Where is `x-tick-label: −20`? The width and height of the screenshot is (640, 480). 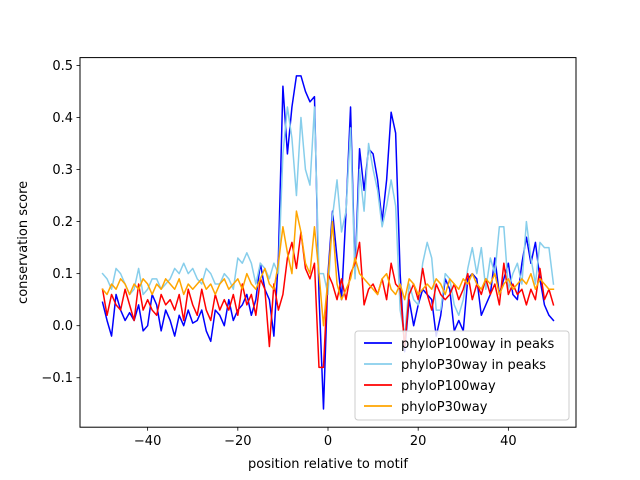
x-tick-label: −20 is located at coordinates (237, 441).